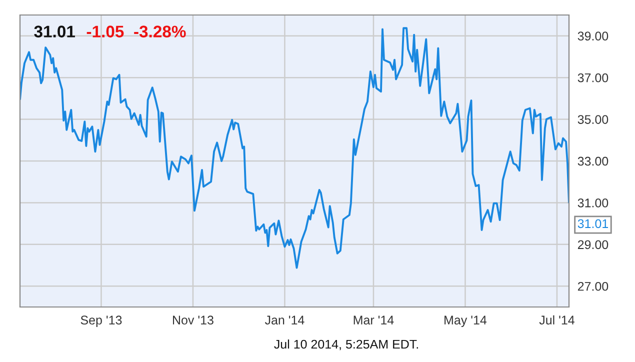  What do you see at coordinates (593, 77) in the screenshot?
I see `y-tick-label: 37.00` at bounding box center [593, 77].